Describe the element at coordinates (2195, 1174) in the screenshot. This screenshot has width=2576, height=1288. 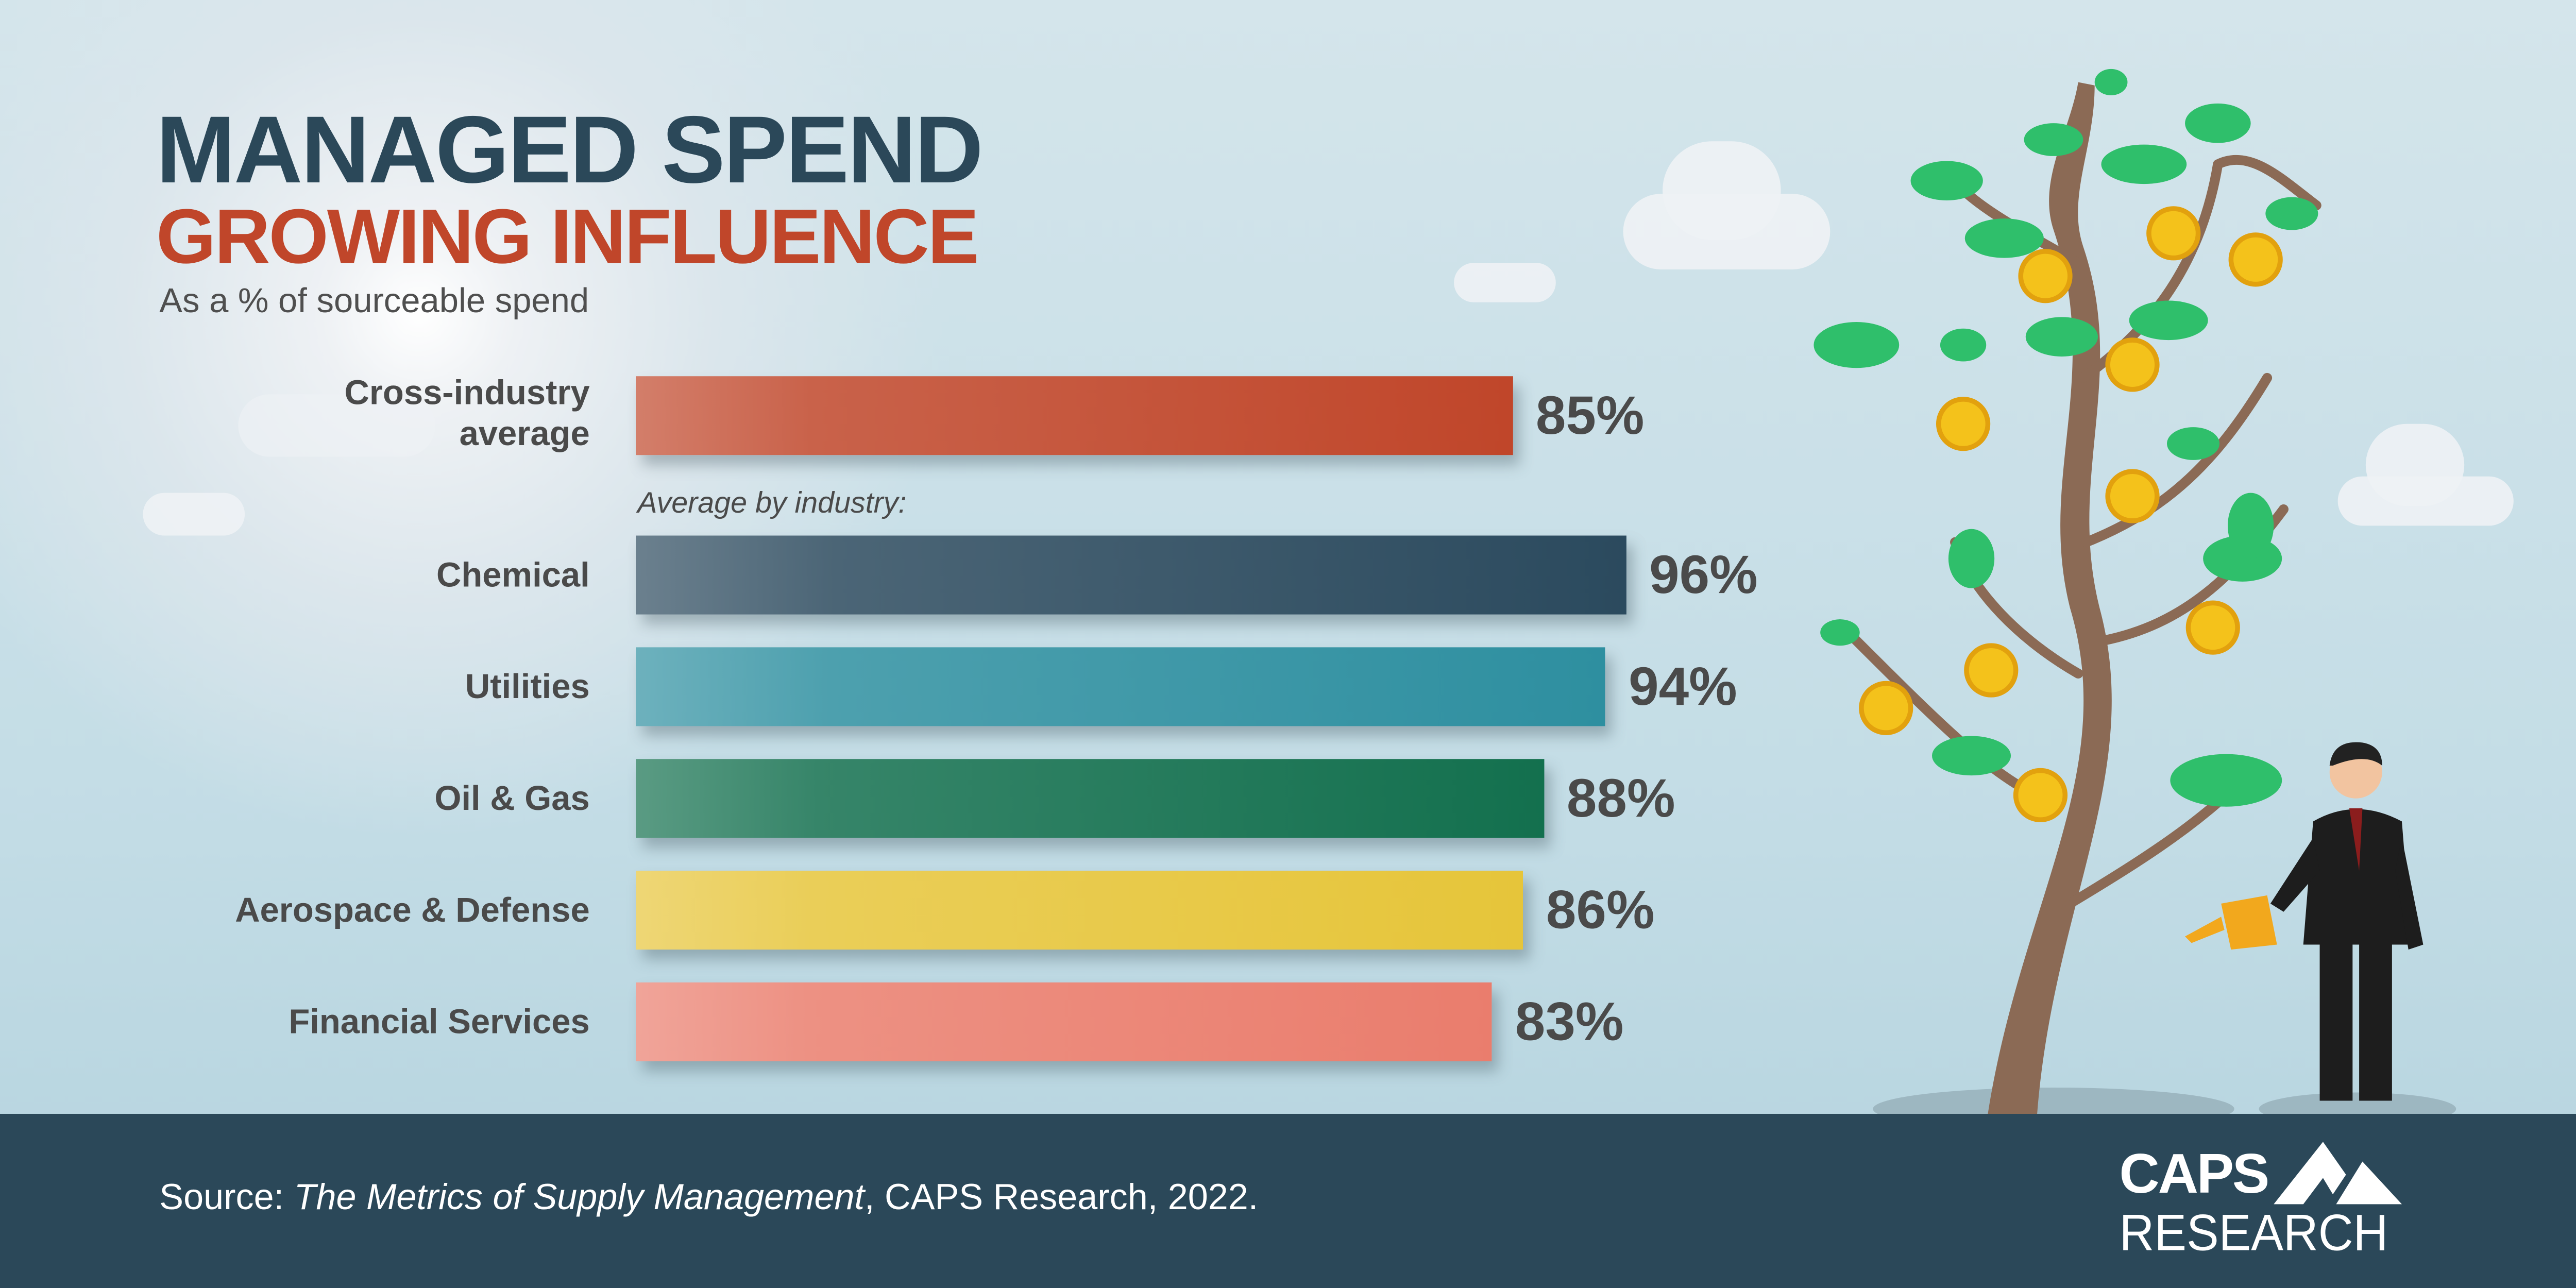
I see `logo-text-top: CAPS` at that location.